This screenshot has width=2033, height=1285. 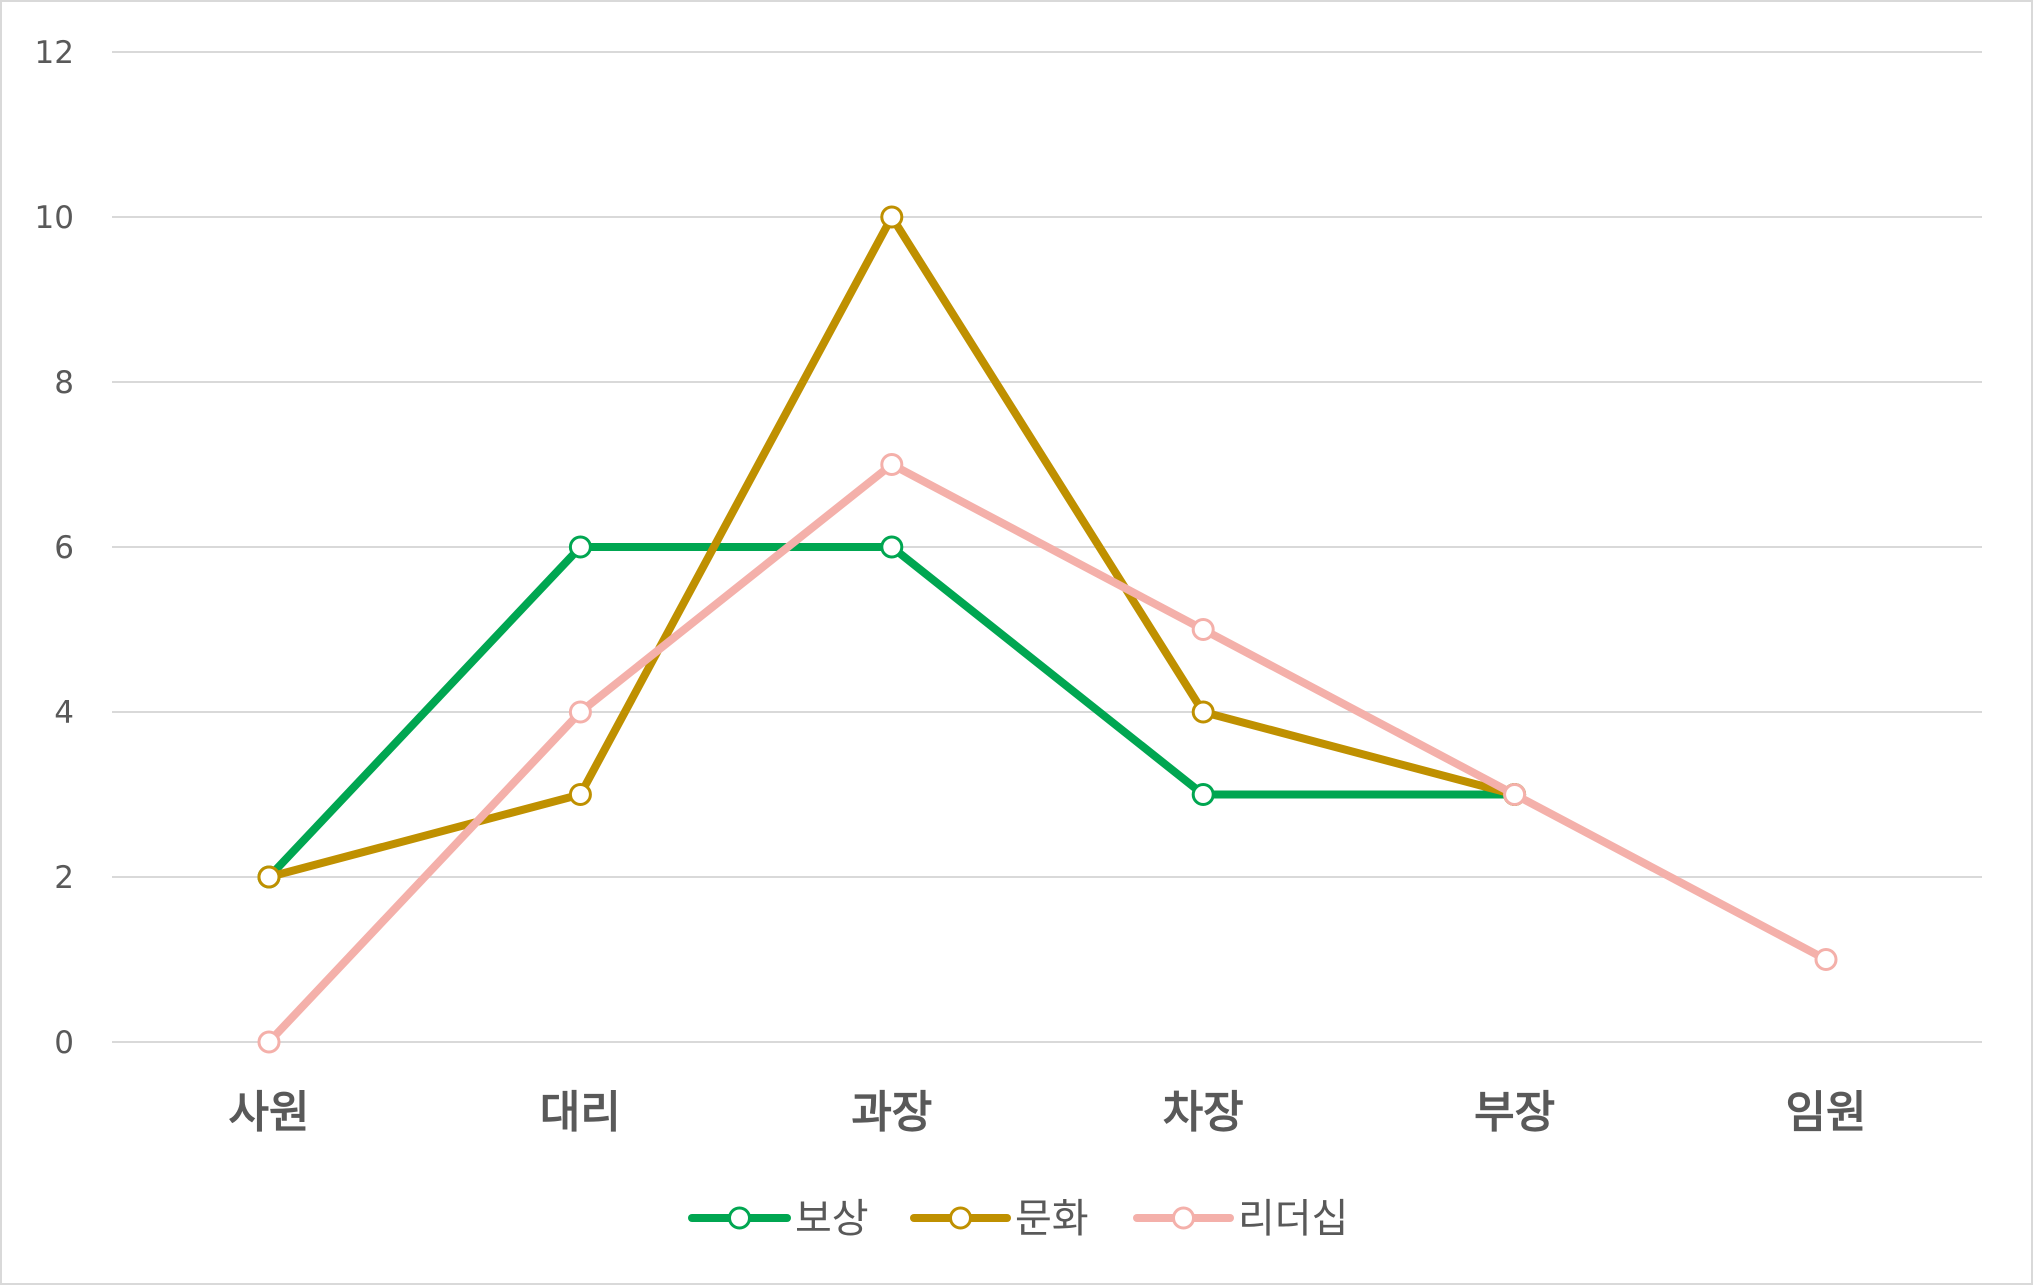 I want to click on x-tick-label: 차장, so click(x=1203, y=1112).